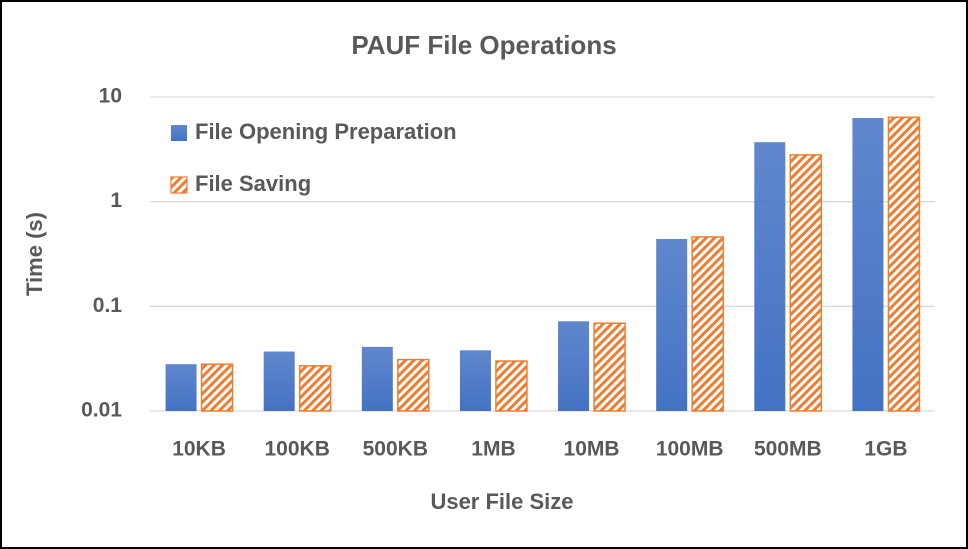  Describe the element at coordinates (199, 449) in the screenshot. I see `x-tick-label: 10KB` at that location.